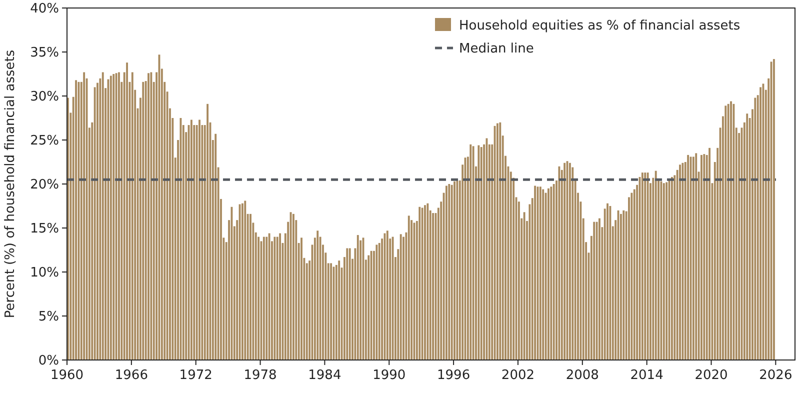 Image resolution: width=800 pixels, height=394 pixels. What do you see at coordinates (599, 26) in the screenshot?
I see `legend-label: Household equities as % of financial assets` at bounding box center [599, 26].